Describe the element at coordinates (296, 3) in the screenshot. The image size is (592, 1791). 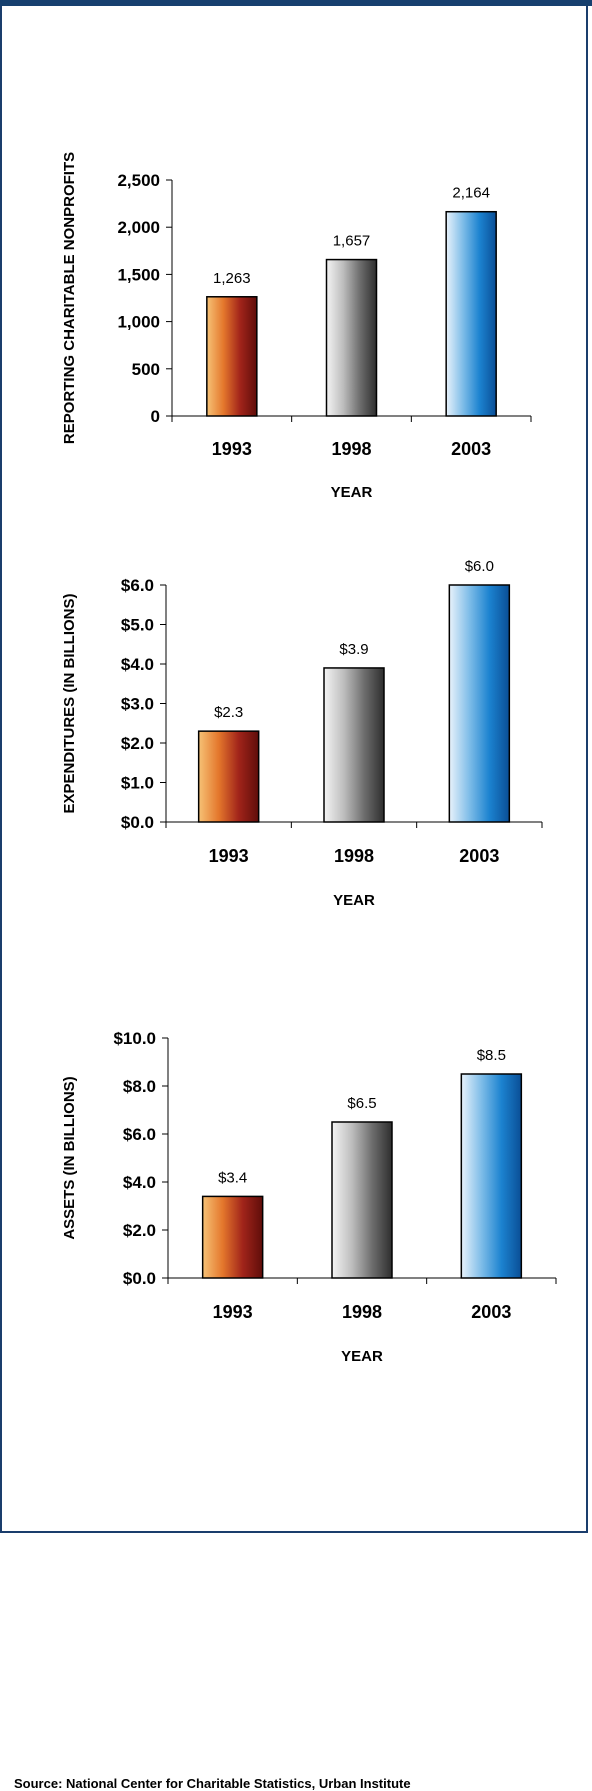
I see `top-border-bar` at that location.